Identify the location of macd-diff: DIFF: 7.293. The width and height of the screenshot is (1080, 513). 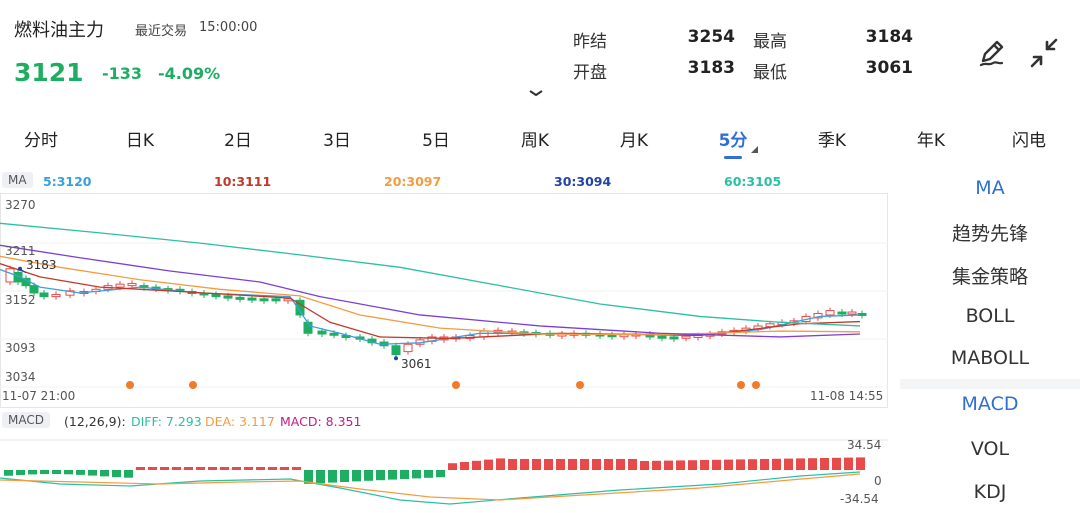
(166, 421).